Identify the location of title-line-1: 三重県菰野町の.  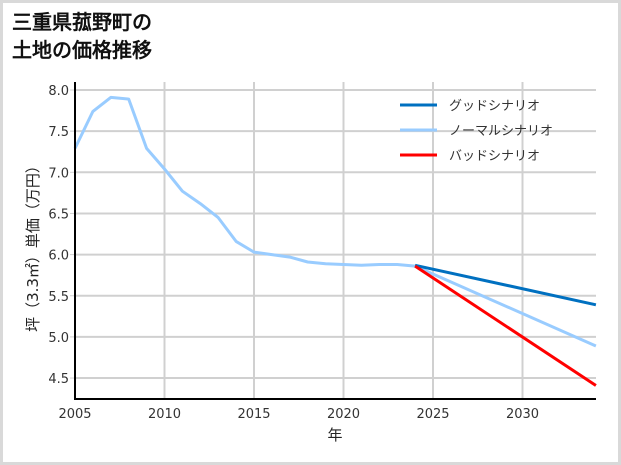
(82, 22).